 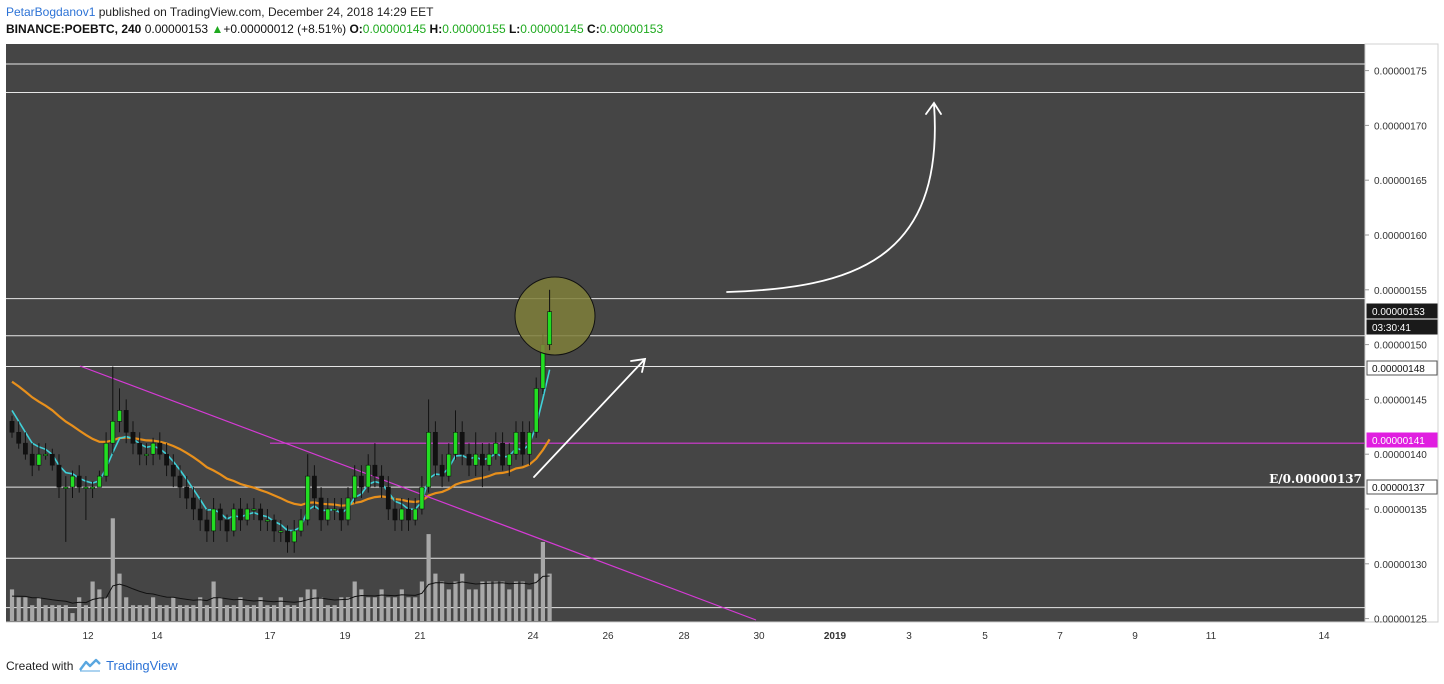 What do you see at coordinates (1400, 236) in the screenshot?
I see `y-tick-label: 0.00000160` at bounding box center [1400, 236].